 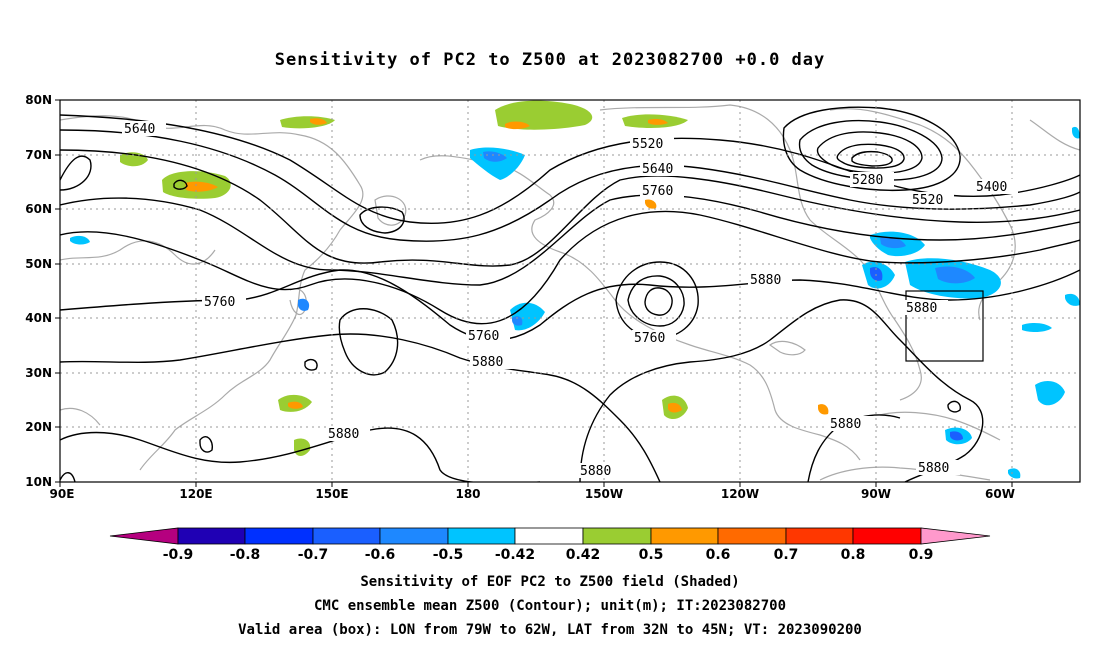 I want to click on svg-text: 20N, so click(x=38, y=427).